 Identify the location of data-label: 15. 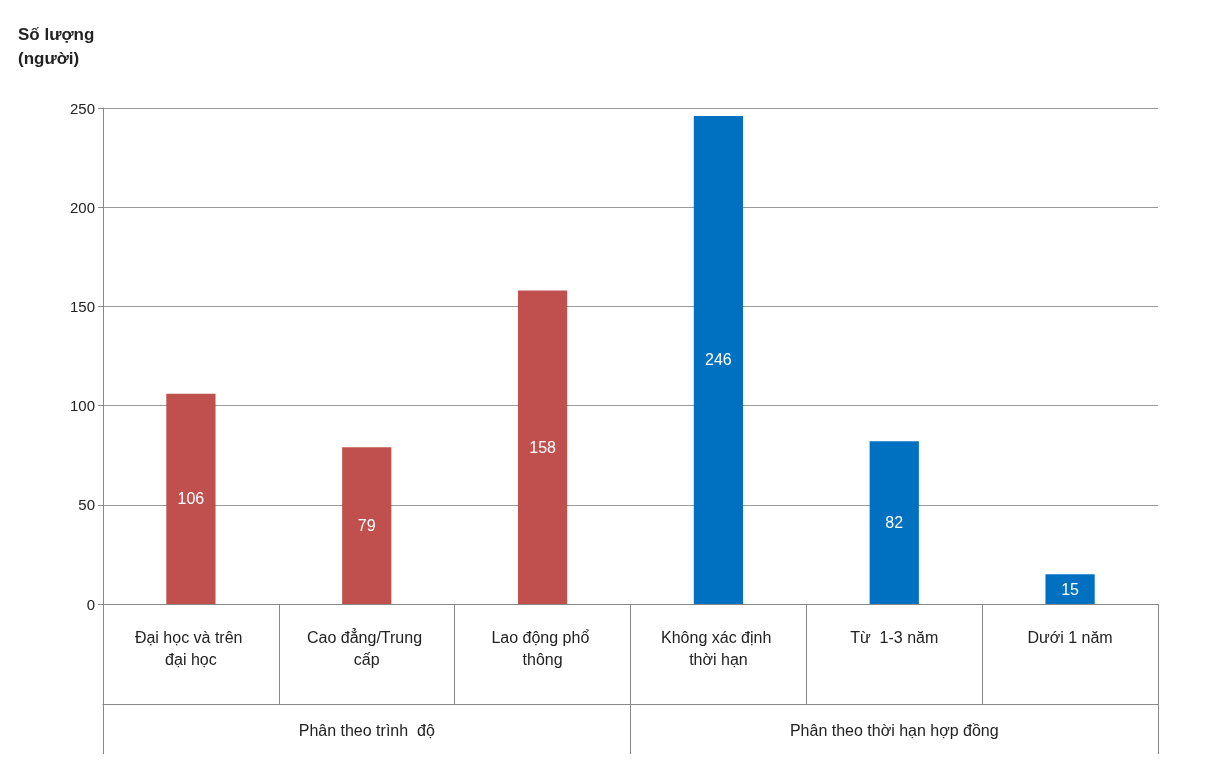
(1070, 589).